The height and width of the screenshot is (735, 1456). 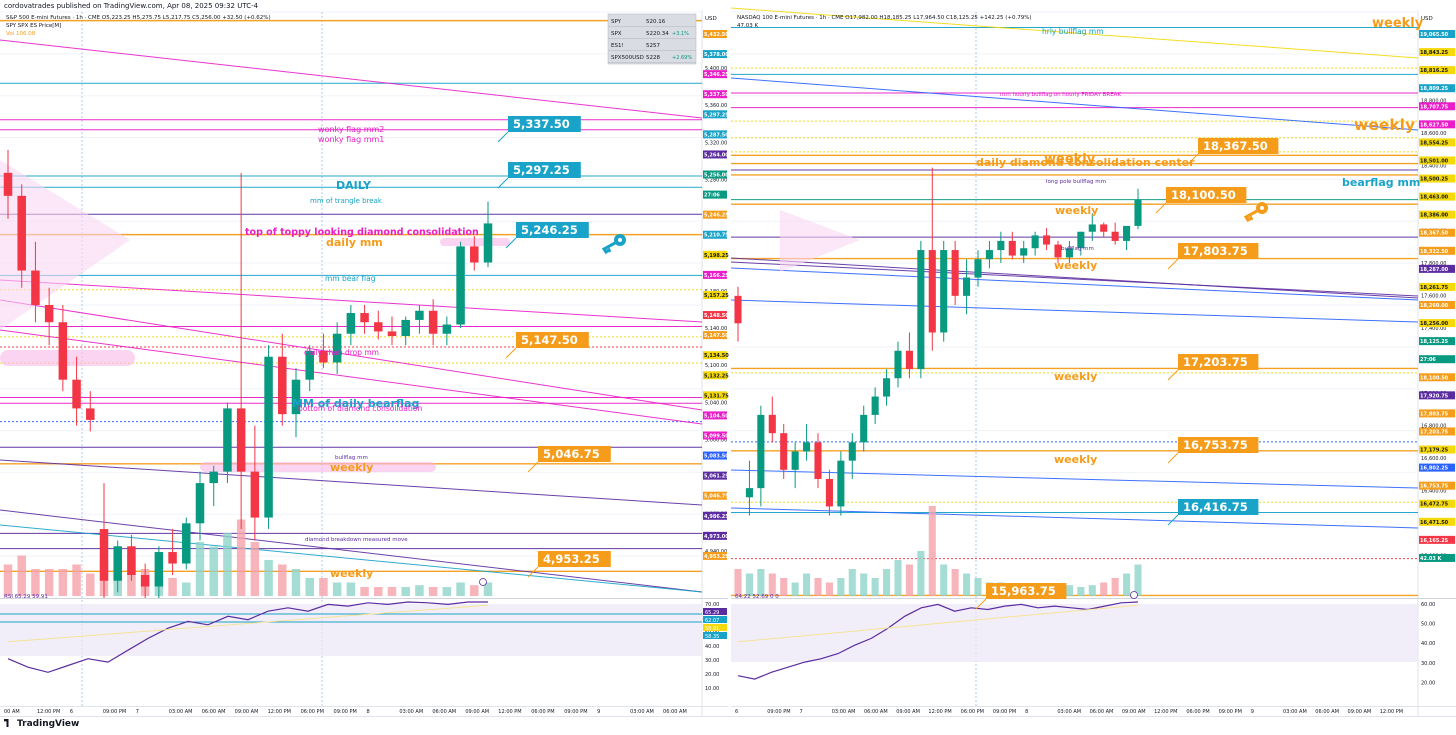 What do you see at coordinates (1075, 376) in the screenshot?
I see `annotation-label: weekly` at bounding box center [1075, 376].